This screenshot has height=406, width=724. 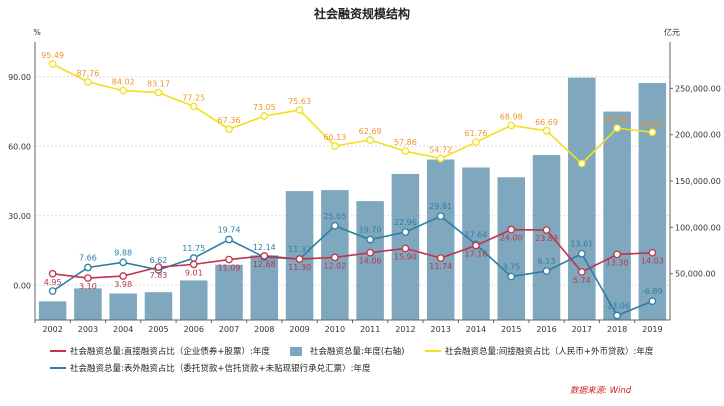 I want to click on data-label-direct-2016: 23.83, so click(x=546, y=238).